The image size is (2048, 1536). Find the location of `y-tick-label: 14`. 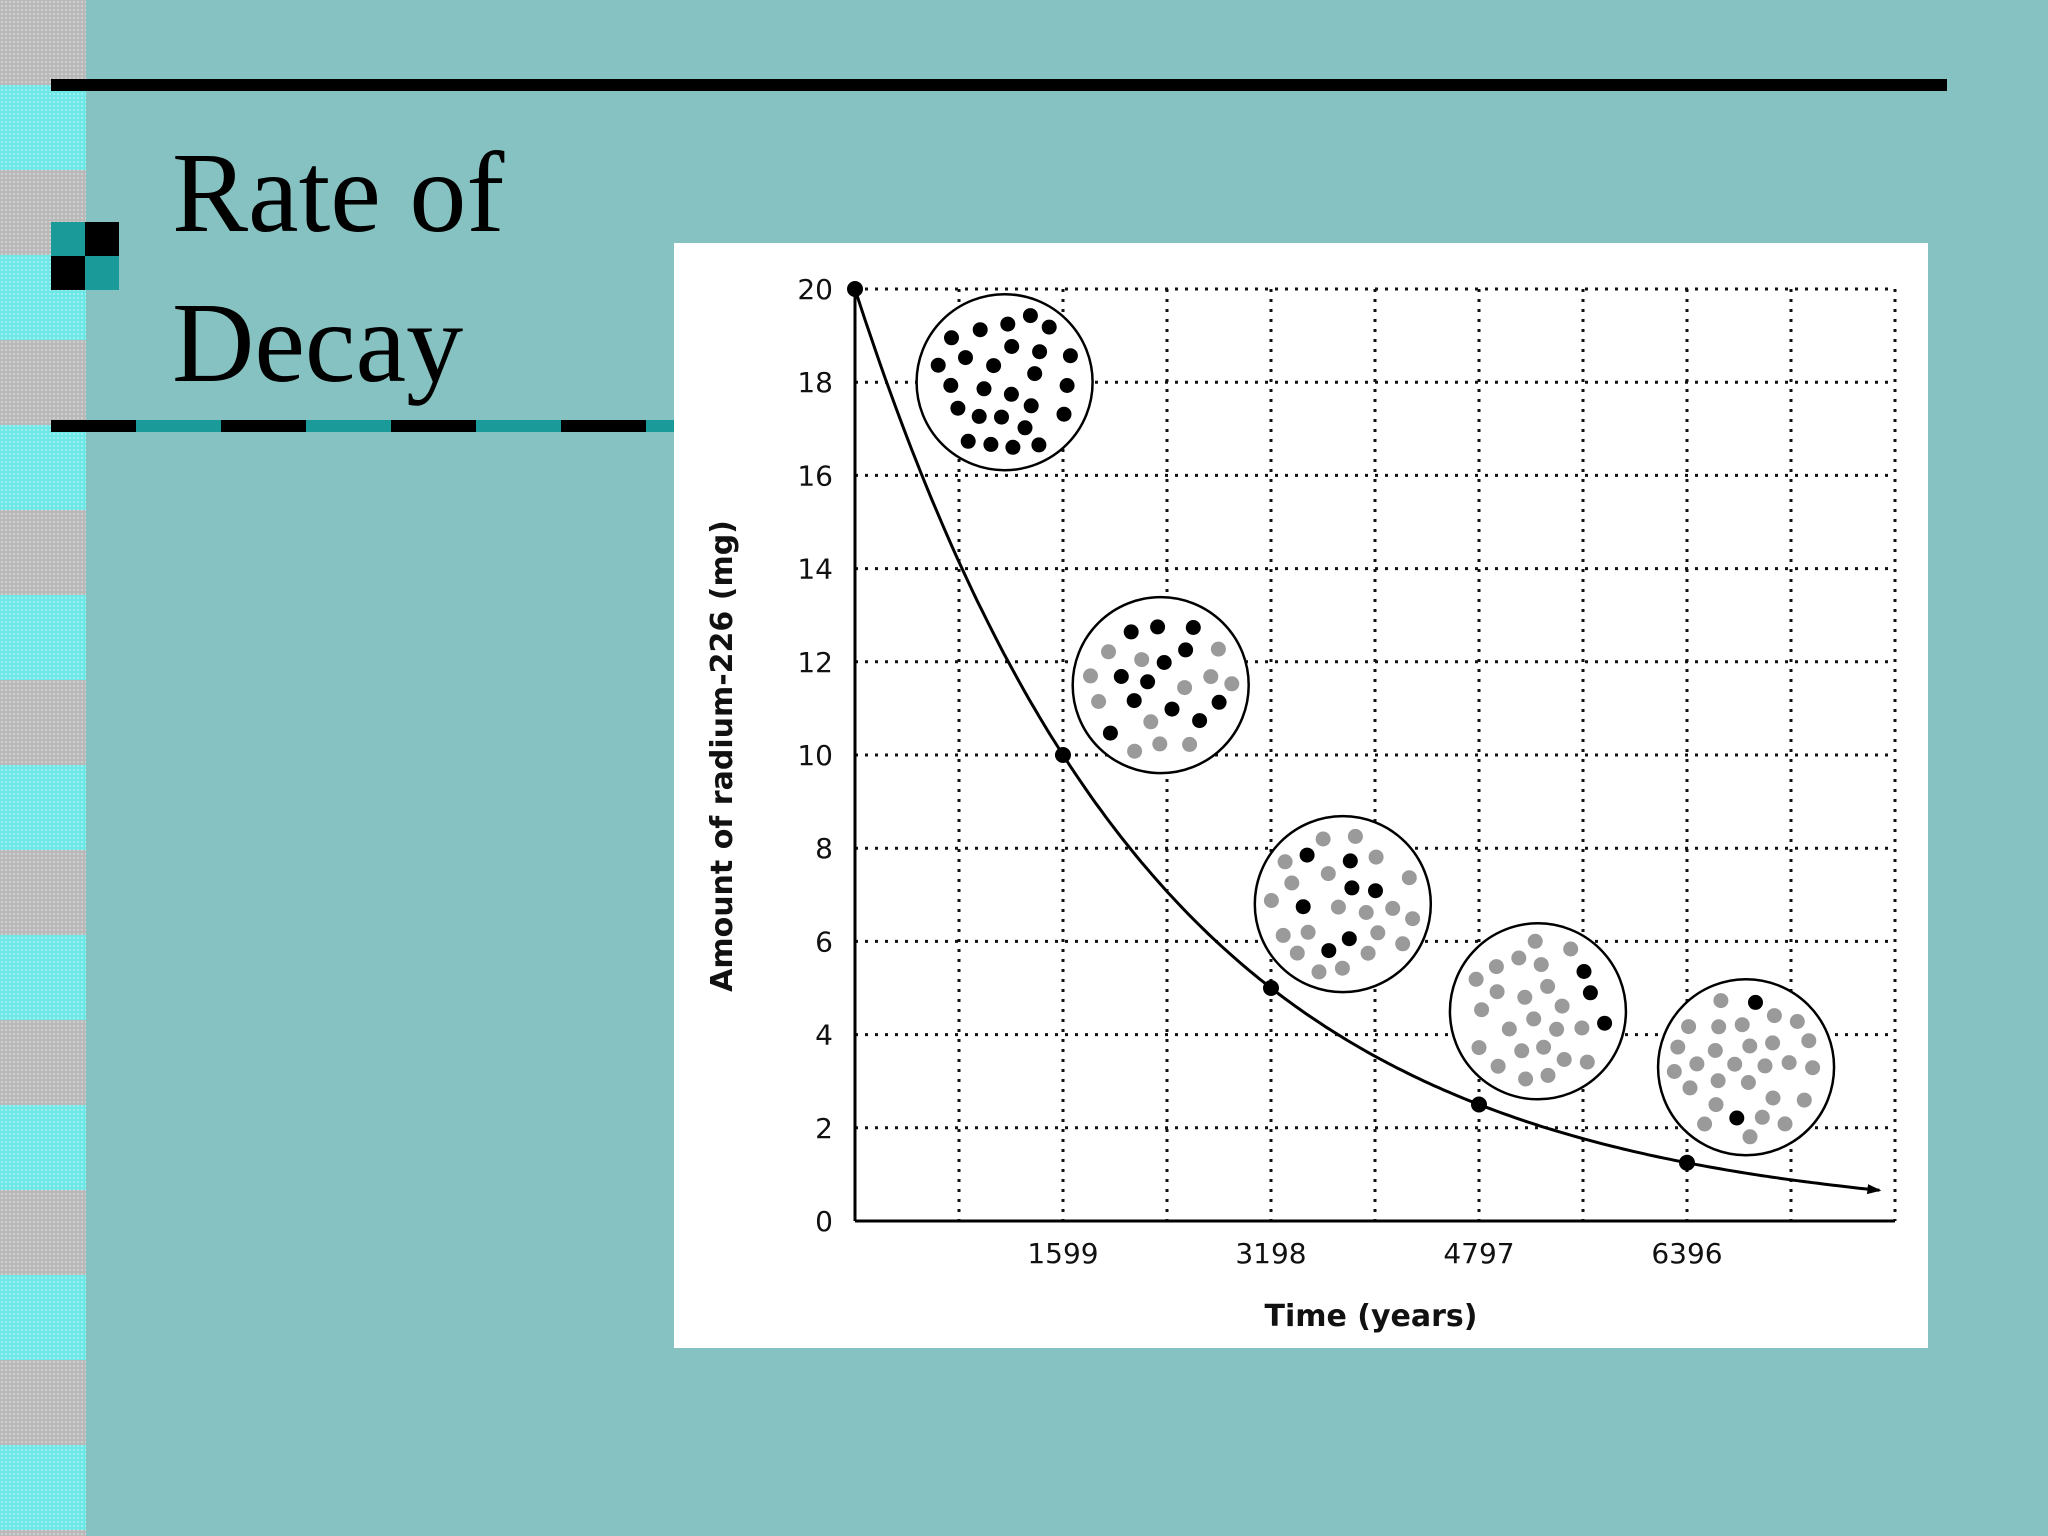

y-tick-label: 14 is located at coordinates (815, 569).